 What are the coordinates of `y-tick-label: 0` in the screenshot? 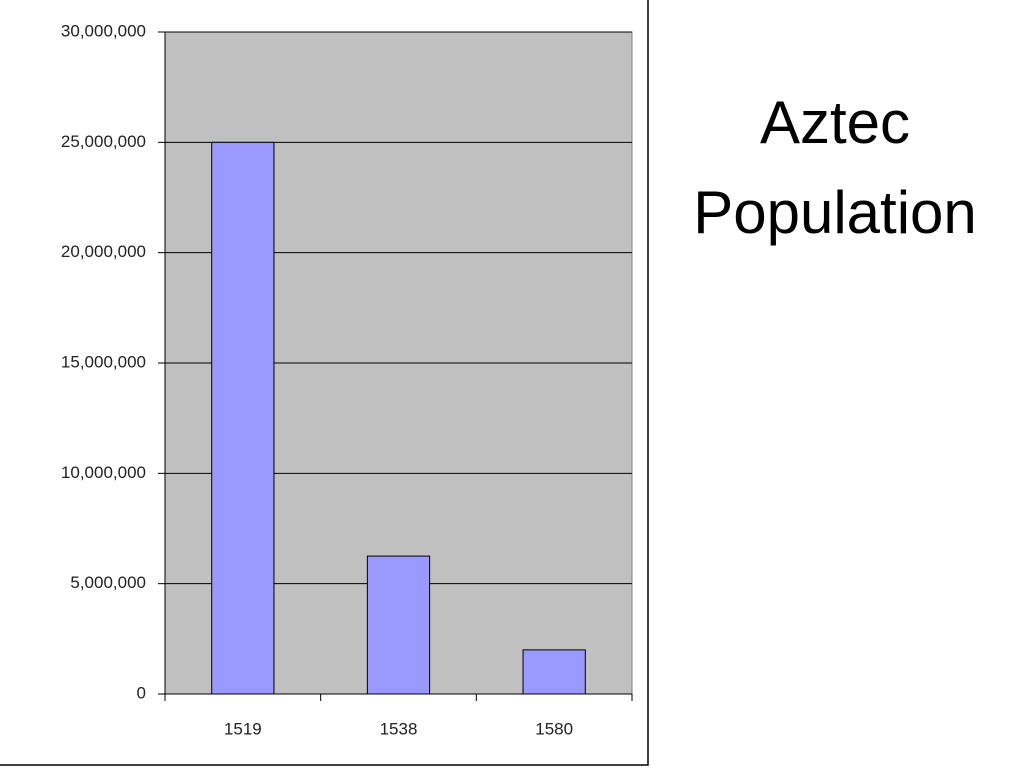 It's located at (141, 692).